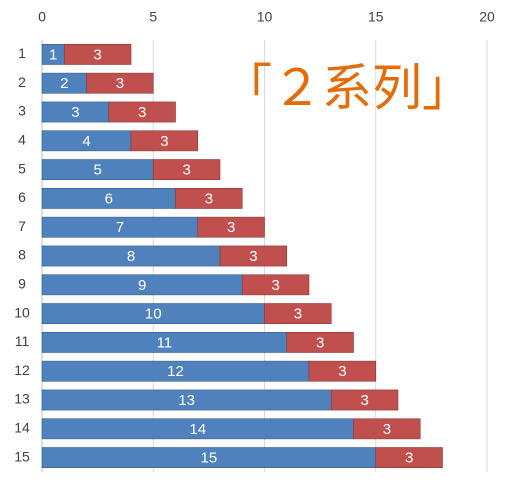 The width and height of the screenshot is (513, 488). I want to click on x-tick-label: 0, so click(42, 17).